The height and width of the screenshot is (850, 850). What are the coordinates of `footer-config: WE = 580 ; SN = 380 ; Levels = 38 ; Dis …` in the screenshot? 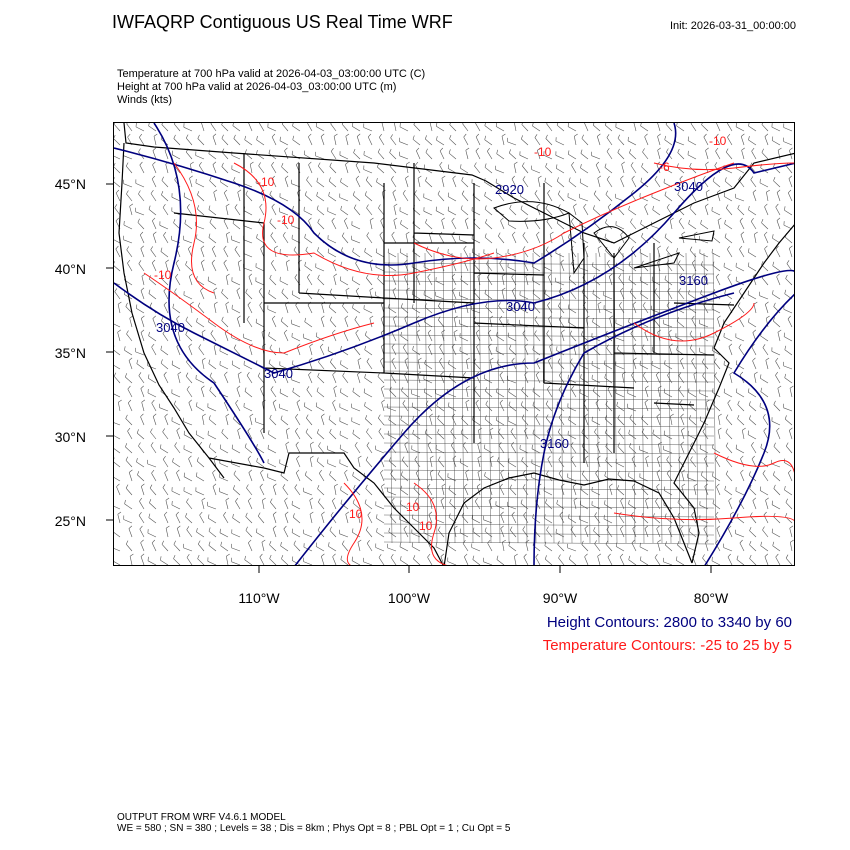 It's located at (314, 828).